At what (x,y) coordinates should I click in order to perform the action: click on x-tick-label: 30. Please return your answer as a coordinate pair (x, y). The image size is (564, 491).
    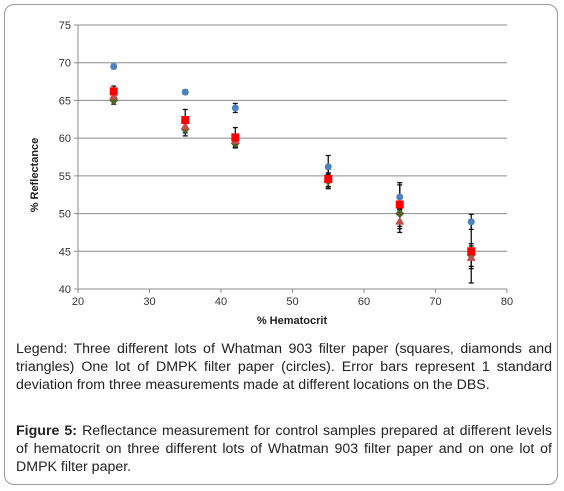
    Looking at the image, I should click on (149, 302).